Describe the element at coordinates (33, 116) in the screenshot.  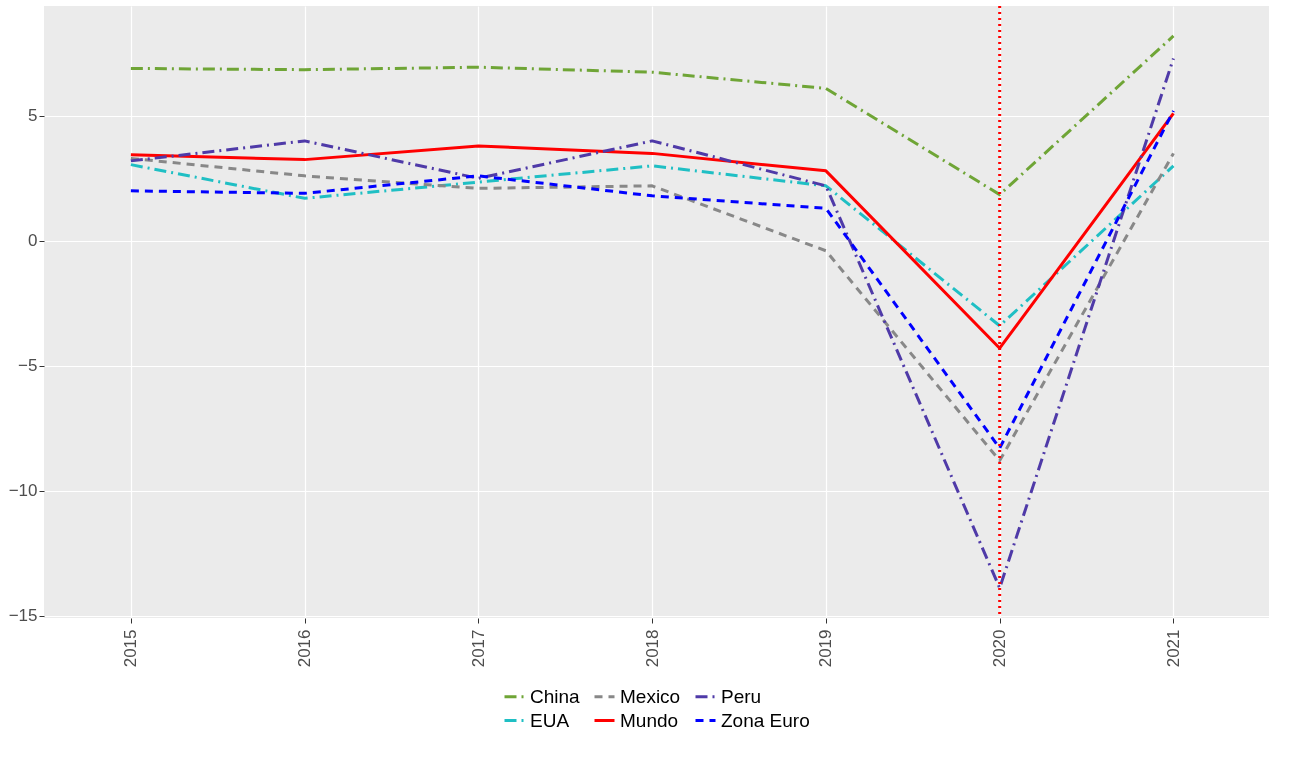
I see `y-tick-label: 5` at that location.